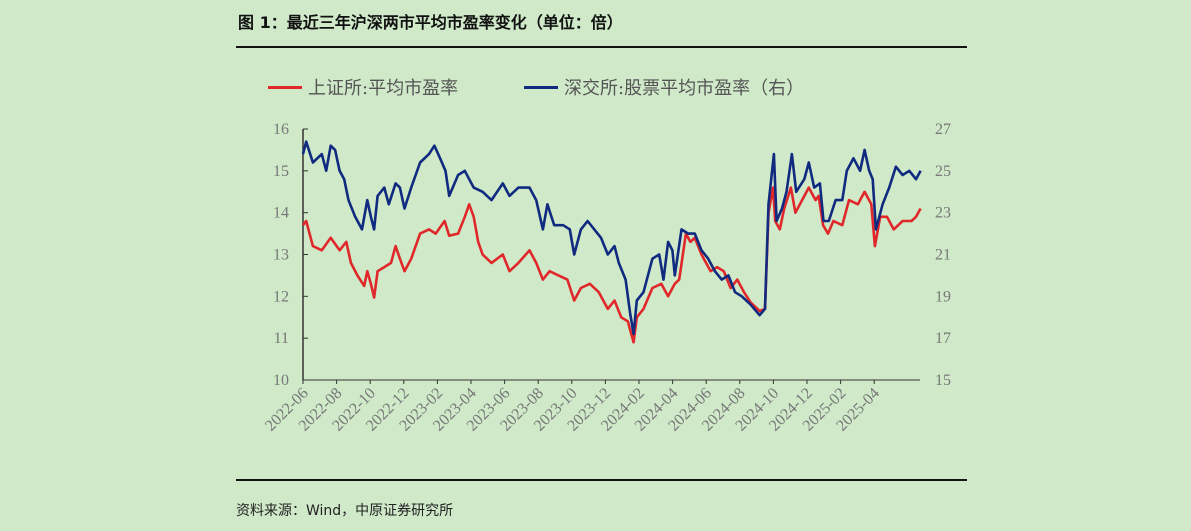  I want to click on y-left-tick-label: 14, so click(281, 213).